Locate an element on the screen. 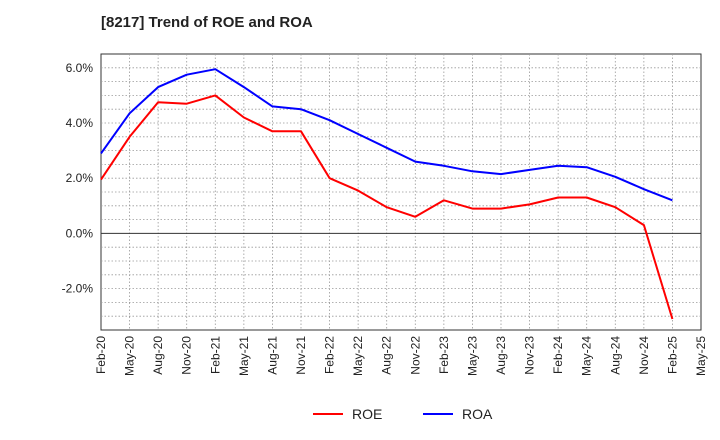  y-tick-label: -2.0% is located at coordinates (78, 289).